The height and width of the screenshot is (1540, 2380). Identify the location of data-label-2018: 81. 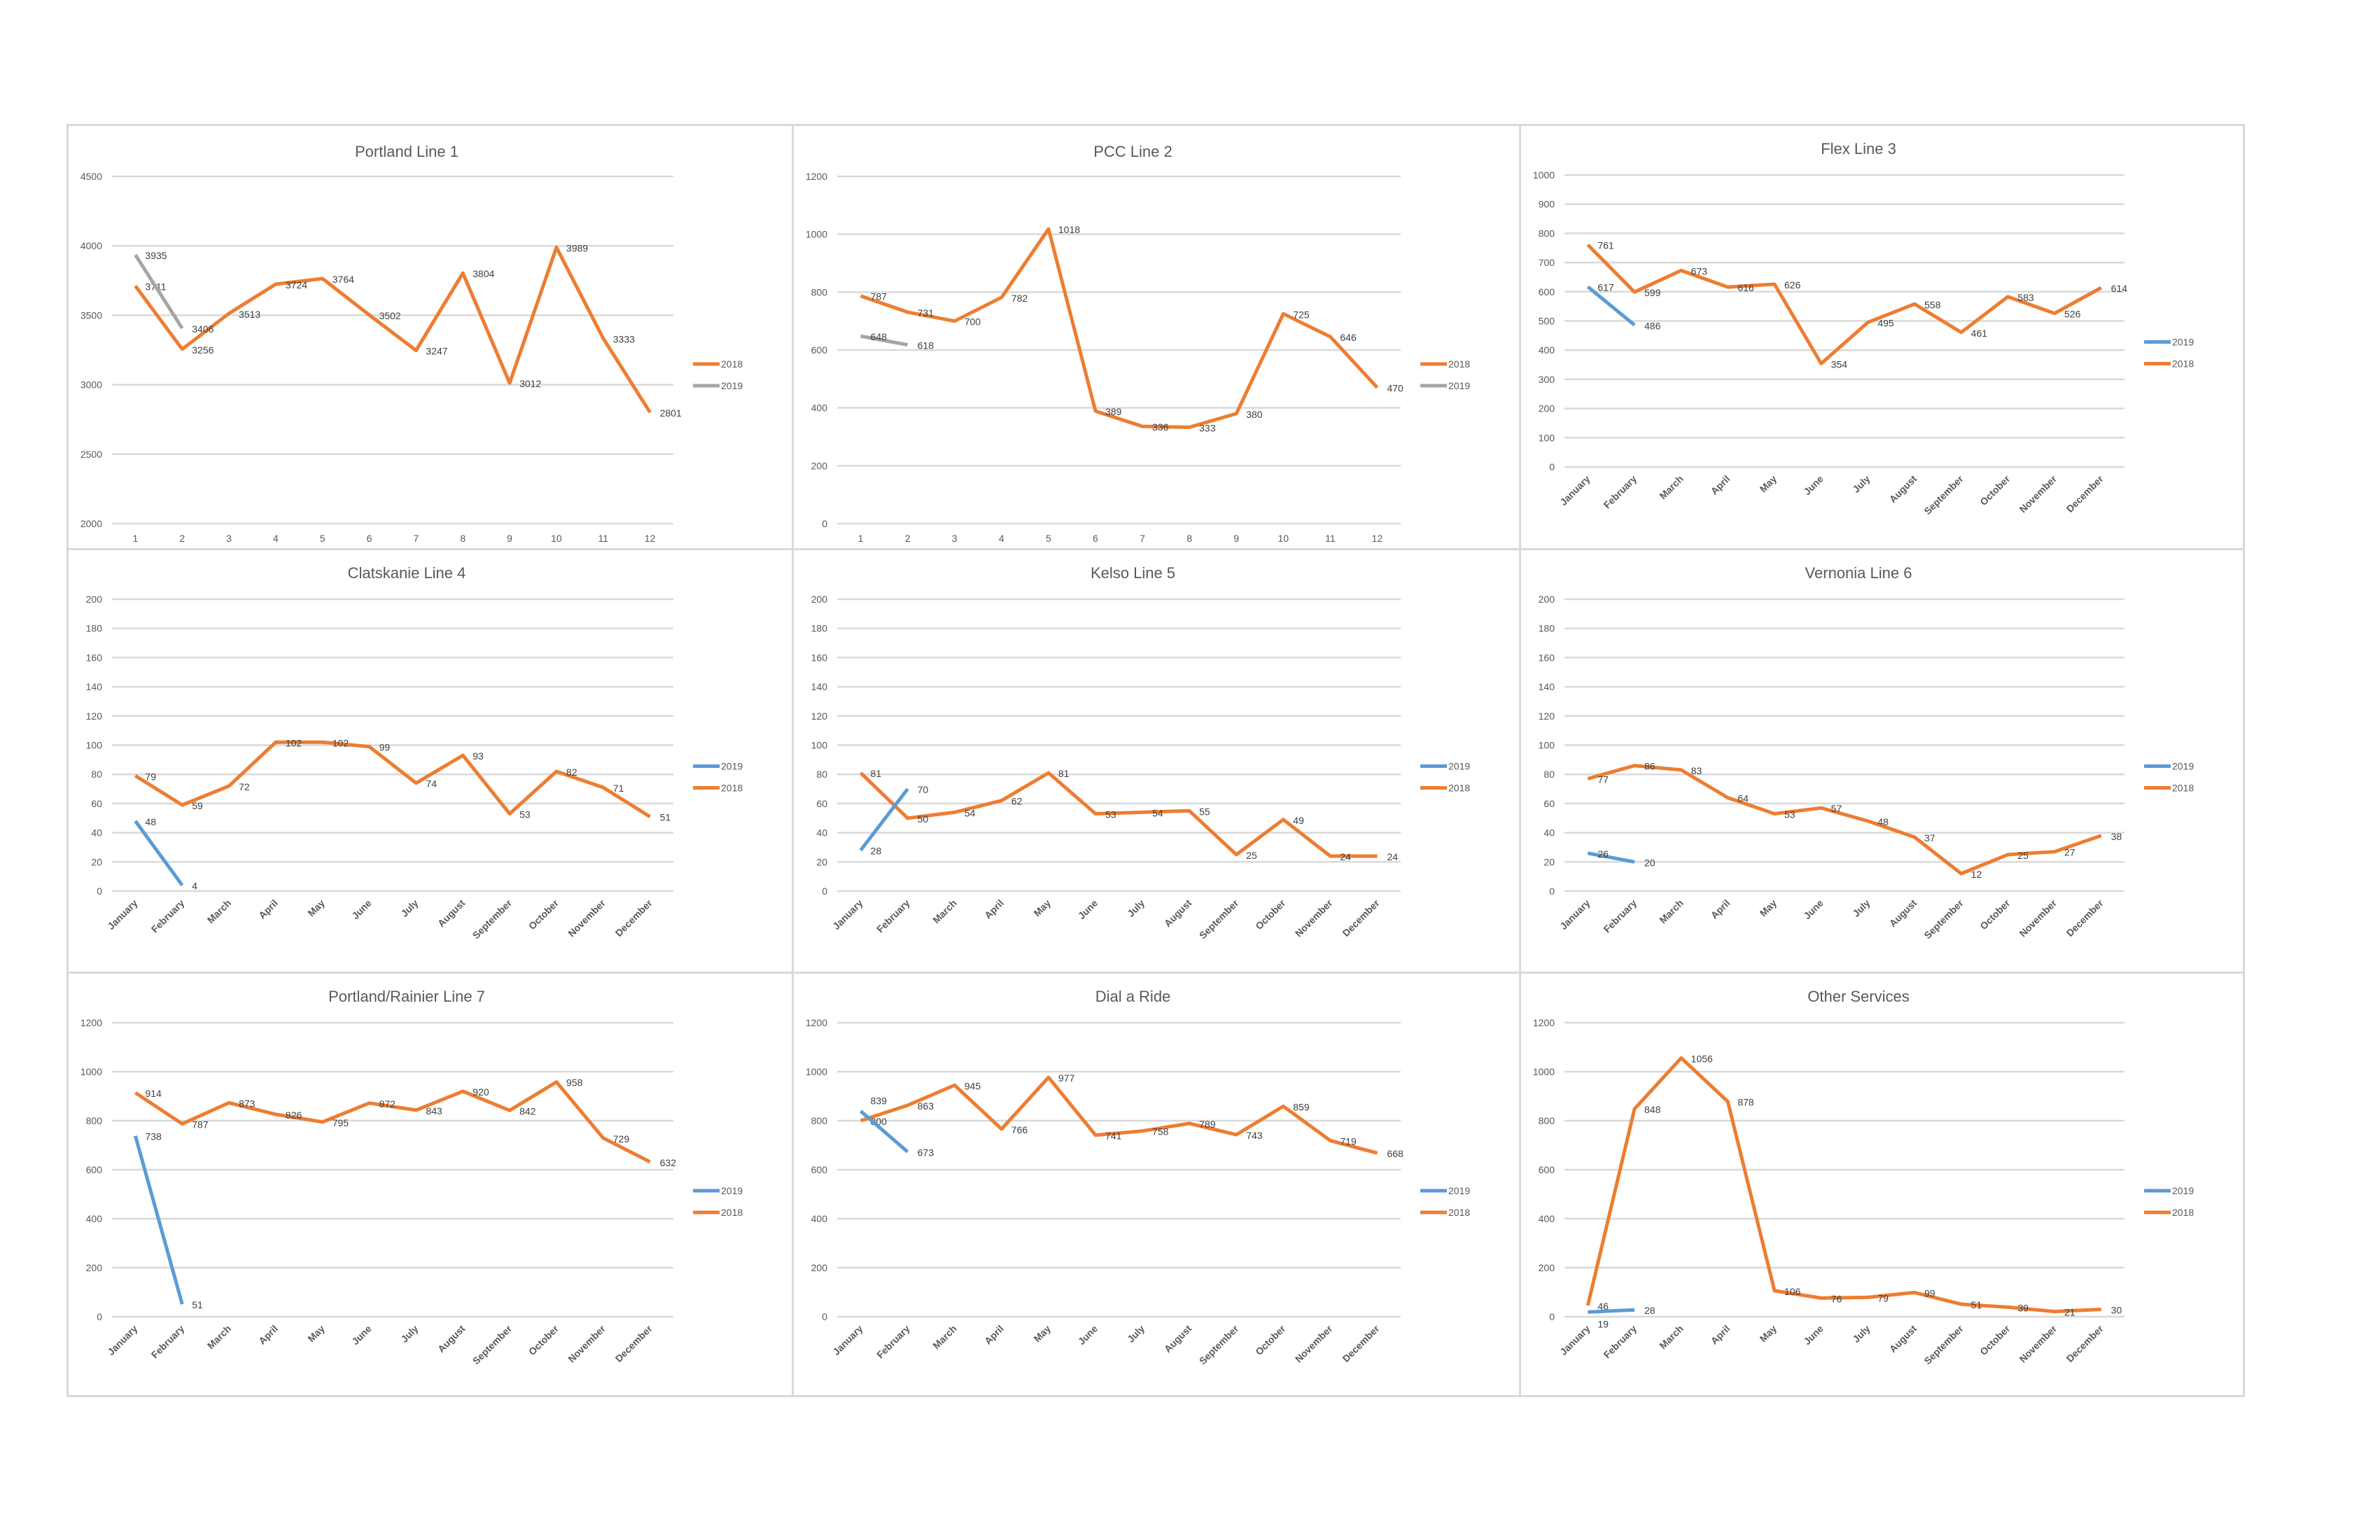
(1064, 773).